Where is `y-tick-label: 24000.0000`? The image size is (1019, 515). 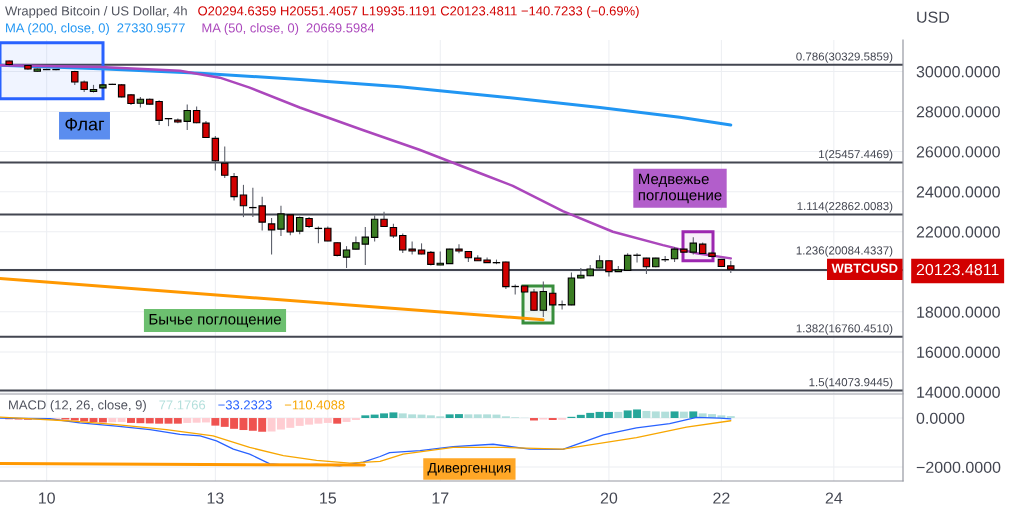
y-tick-label: 24000.0000 is located at coordinates (958, 192).